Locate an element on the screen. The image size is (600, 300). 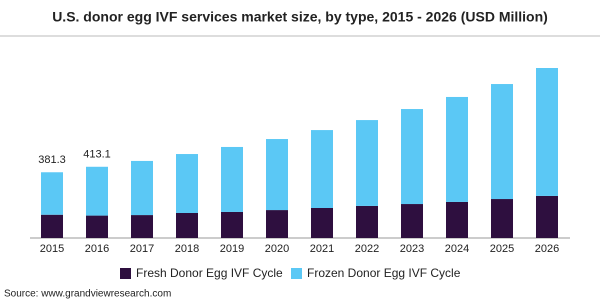
x-tick-label: 2017 is located at coordinates (142, 249).